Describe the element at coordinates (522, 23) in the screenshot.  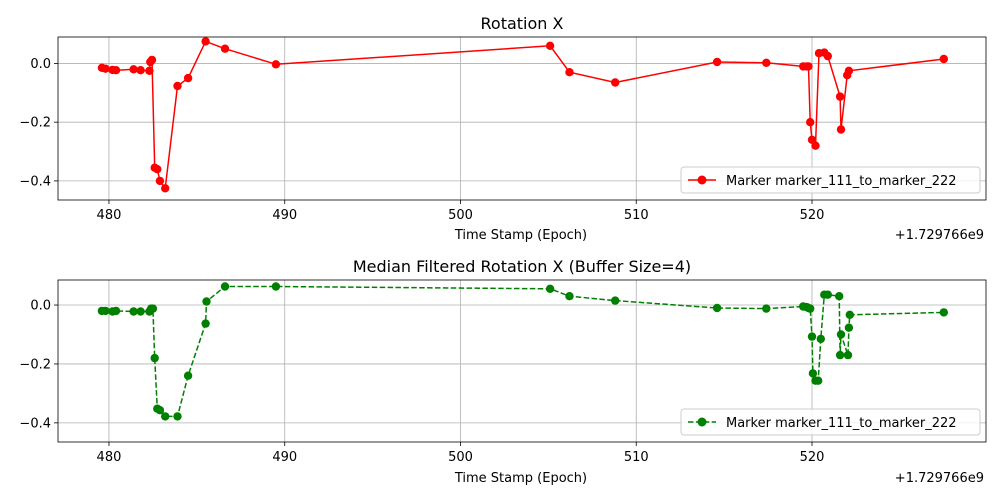
I see `chart-title: Rotation X` at that location.